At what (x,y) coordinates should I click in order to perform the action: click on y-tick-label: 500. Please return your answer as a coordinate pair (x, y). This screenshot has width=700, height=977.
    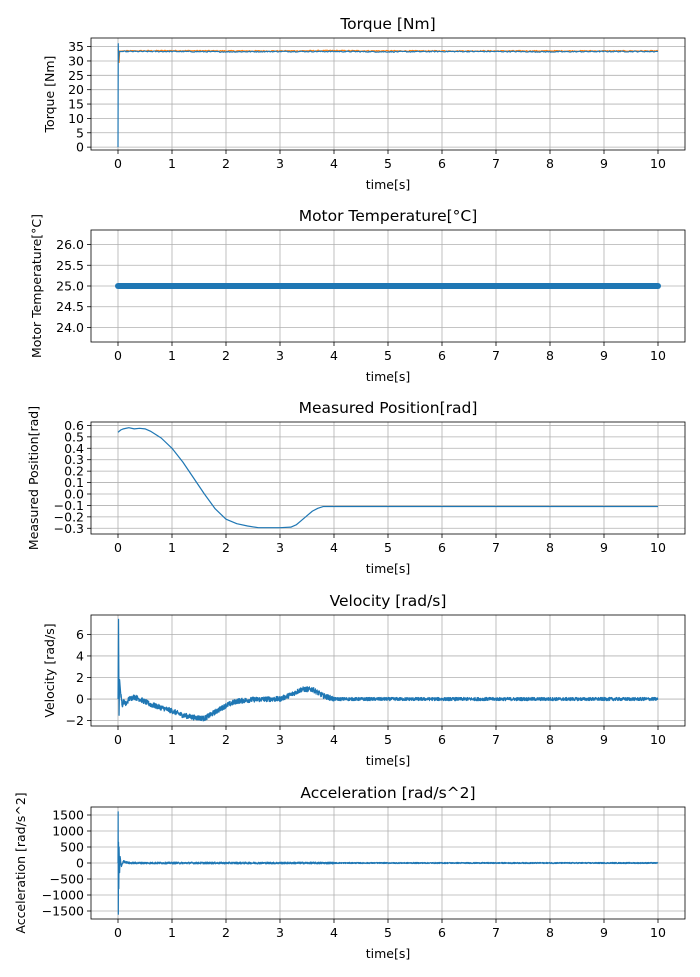
    Looking at the image, I should click on (72, 847).